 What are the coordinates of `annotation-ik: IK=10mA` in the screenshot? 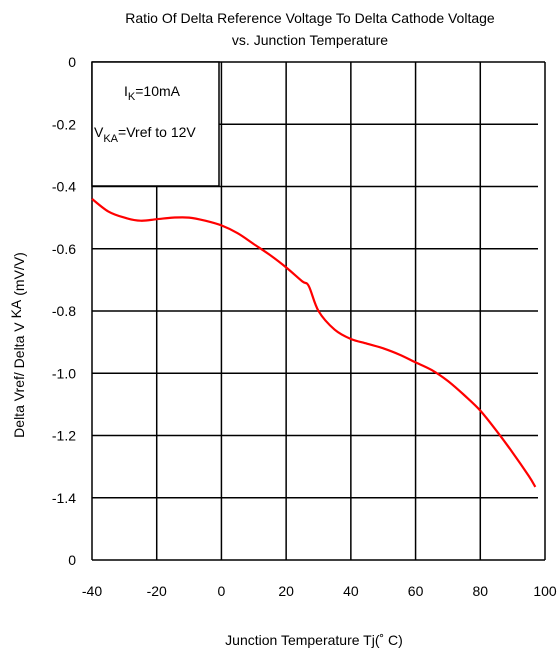 It's located at (152, 93).